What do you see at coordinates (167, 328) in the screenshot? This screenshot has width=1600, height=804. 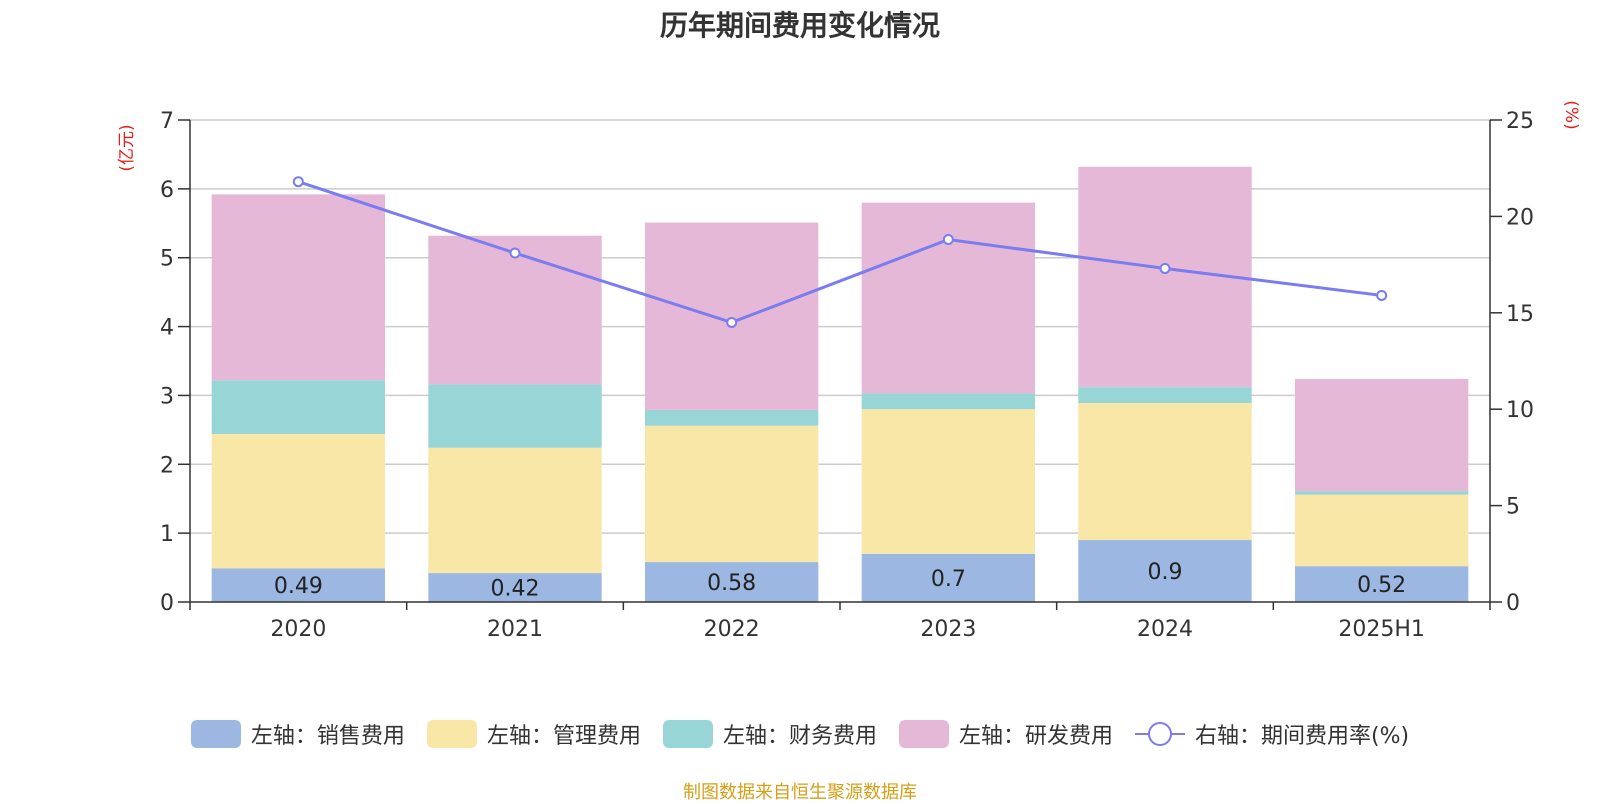 I see `left-axis-tick-label: 4` at bounding box center [167, 328].